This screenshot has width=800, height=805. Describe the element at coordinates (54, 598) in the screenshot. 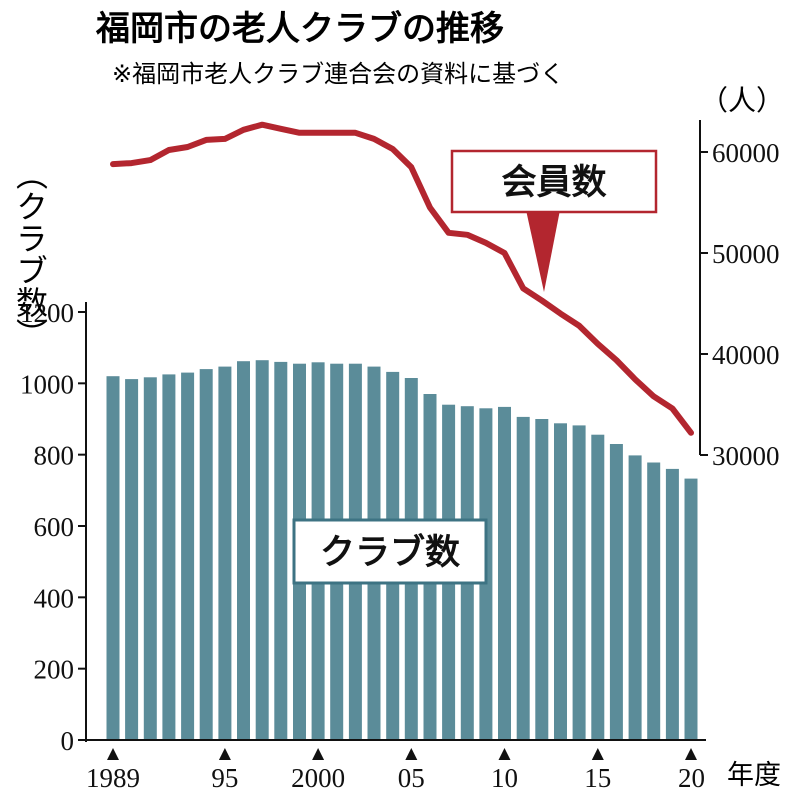

I see `left-tick-label: 400` at that location.